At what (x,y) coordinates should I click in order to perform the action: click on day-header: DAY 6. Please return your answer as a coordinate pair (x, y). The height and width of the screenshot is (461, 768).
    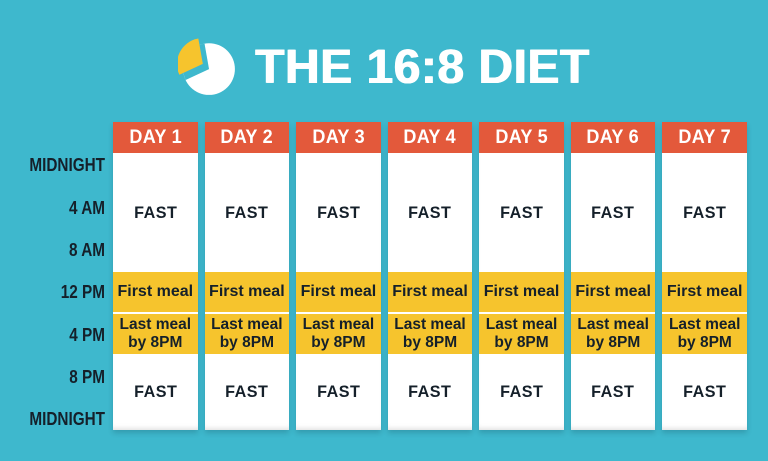
    Looking at the image, I should click on (613, 137).